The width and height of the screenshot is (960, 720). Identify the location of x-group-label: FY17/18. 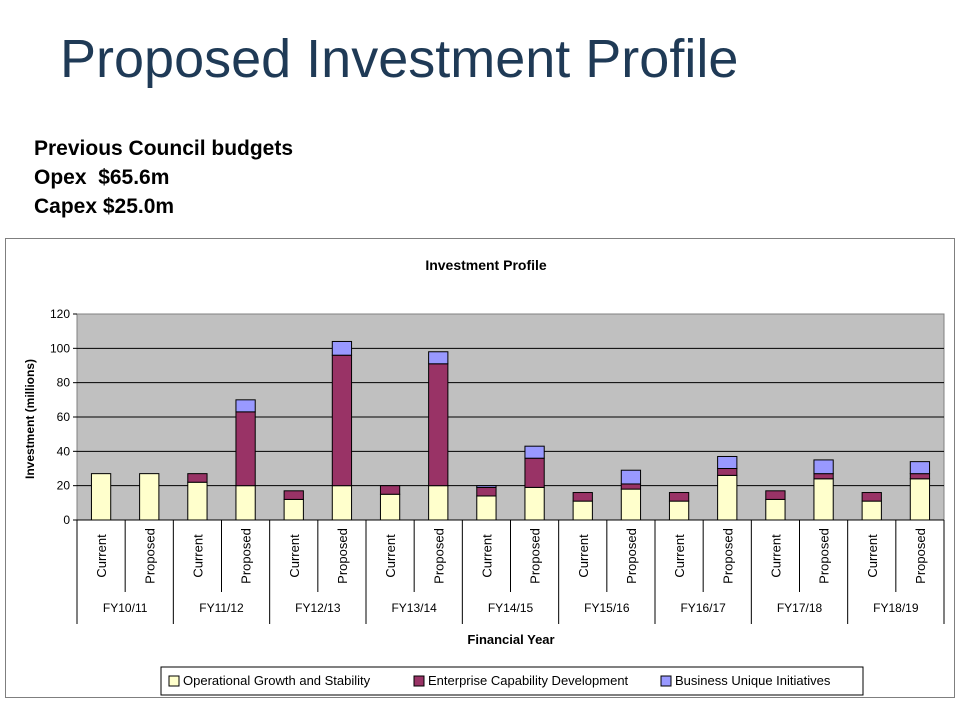
(800, 608).